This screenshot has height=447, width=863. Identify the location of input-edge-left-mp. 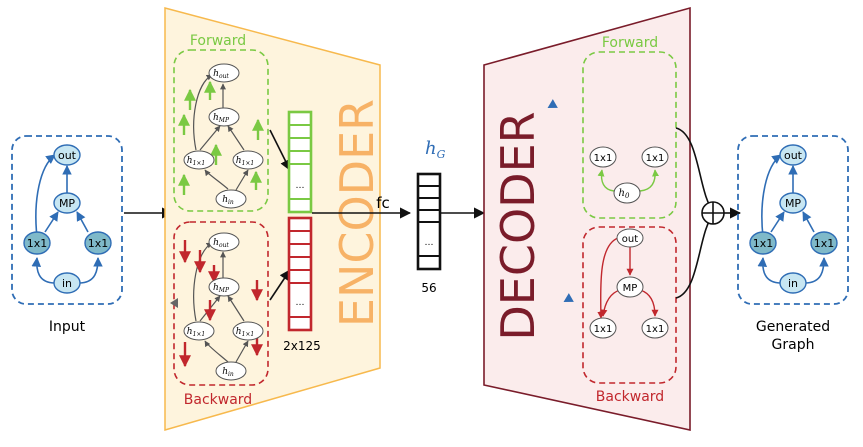
(51, 222).